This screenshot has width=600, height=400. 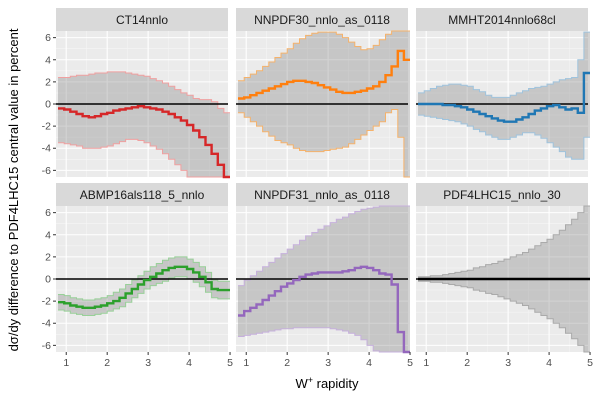 I want to click on band-upper-edge-abmp16, so click(x=144, y=278).